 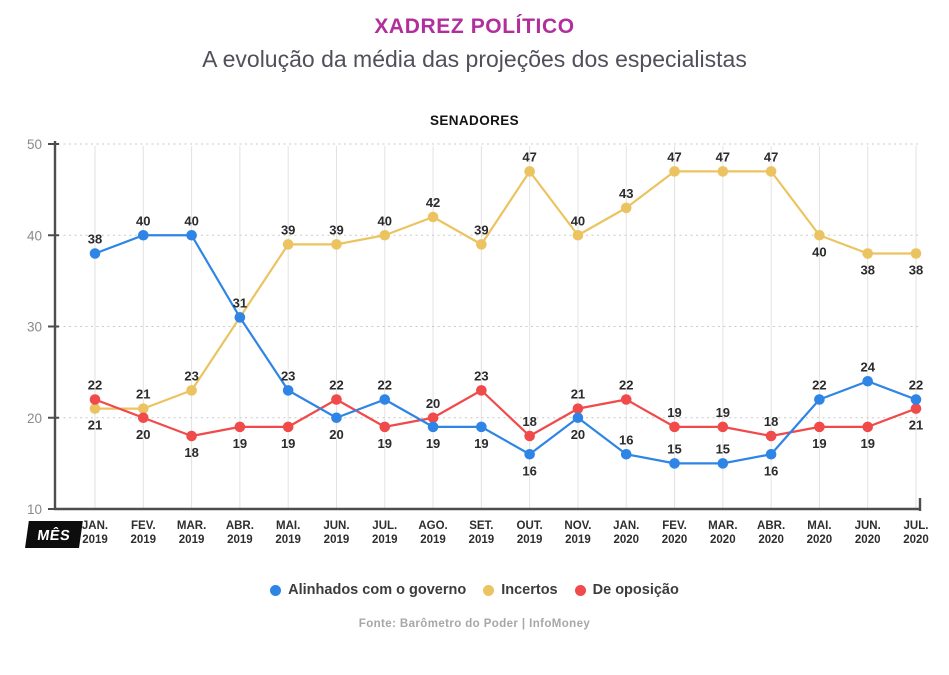 I want to click on month-label: FEV., so click(x=143, y=526).